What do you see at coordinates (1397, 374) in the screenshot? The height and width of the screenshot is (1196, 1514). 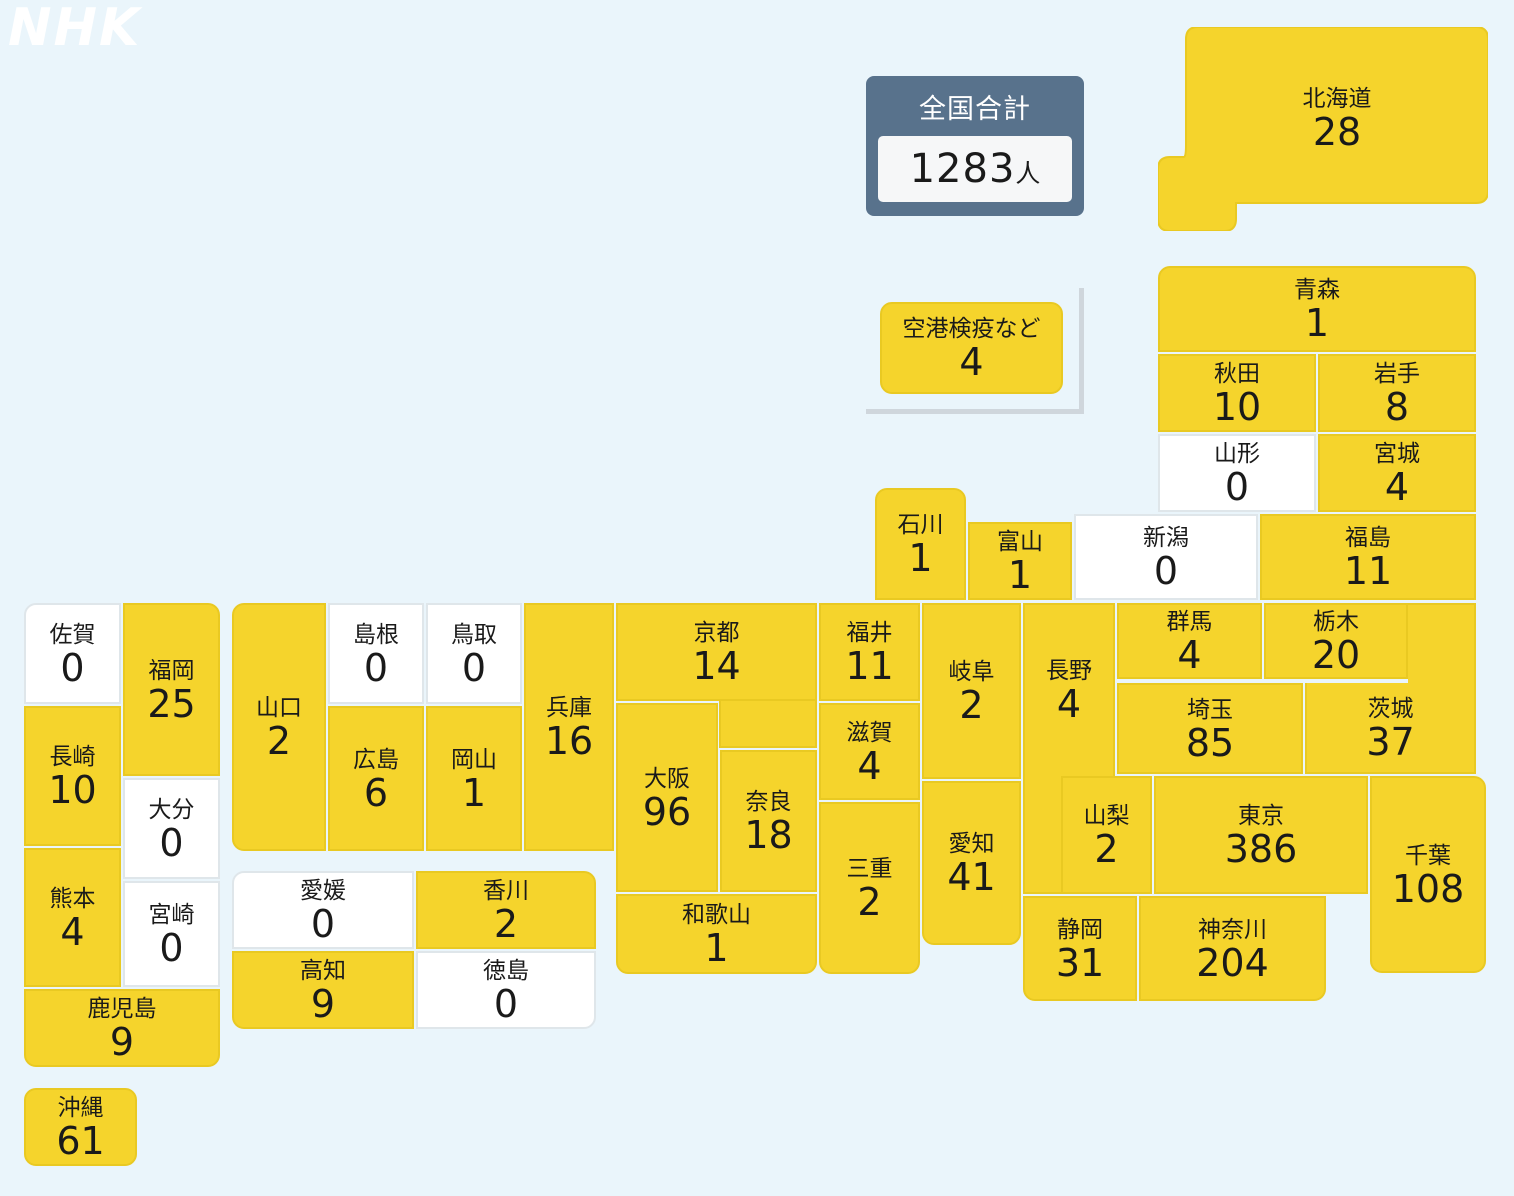 I see `pref-iwate-name: 岩手` at bounding box center [1397, 374].